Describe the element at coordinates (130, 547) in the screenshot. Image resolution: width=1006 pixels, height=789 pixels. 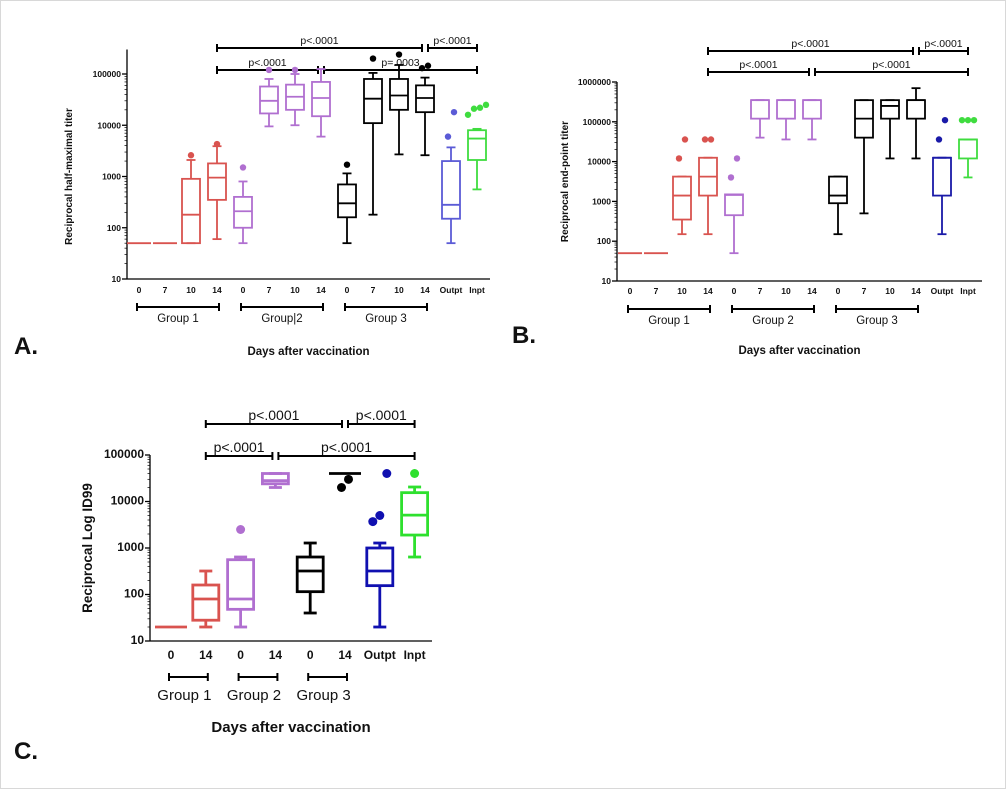
I see `y-tick-label: 1000` at that location.